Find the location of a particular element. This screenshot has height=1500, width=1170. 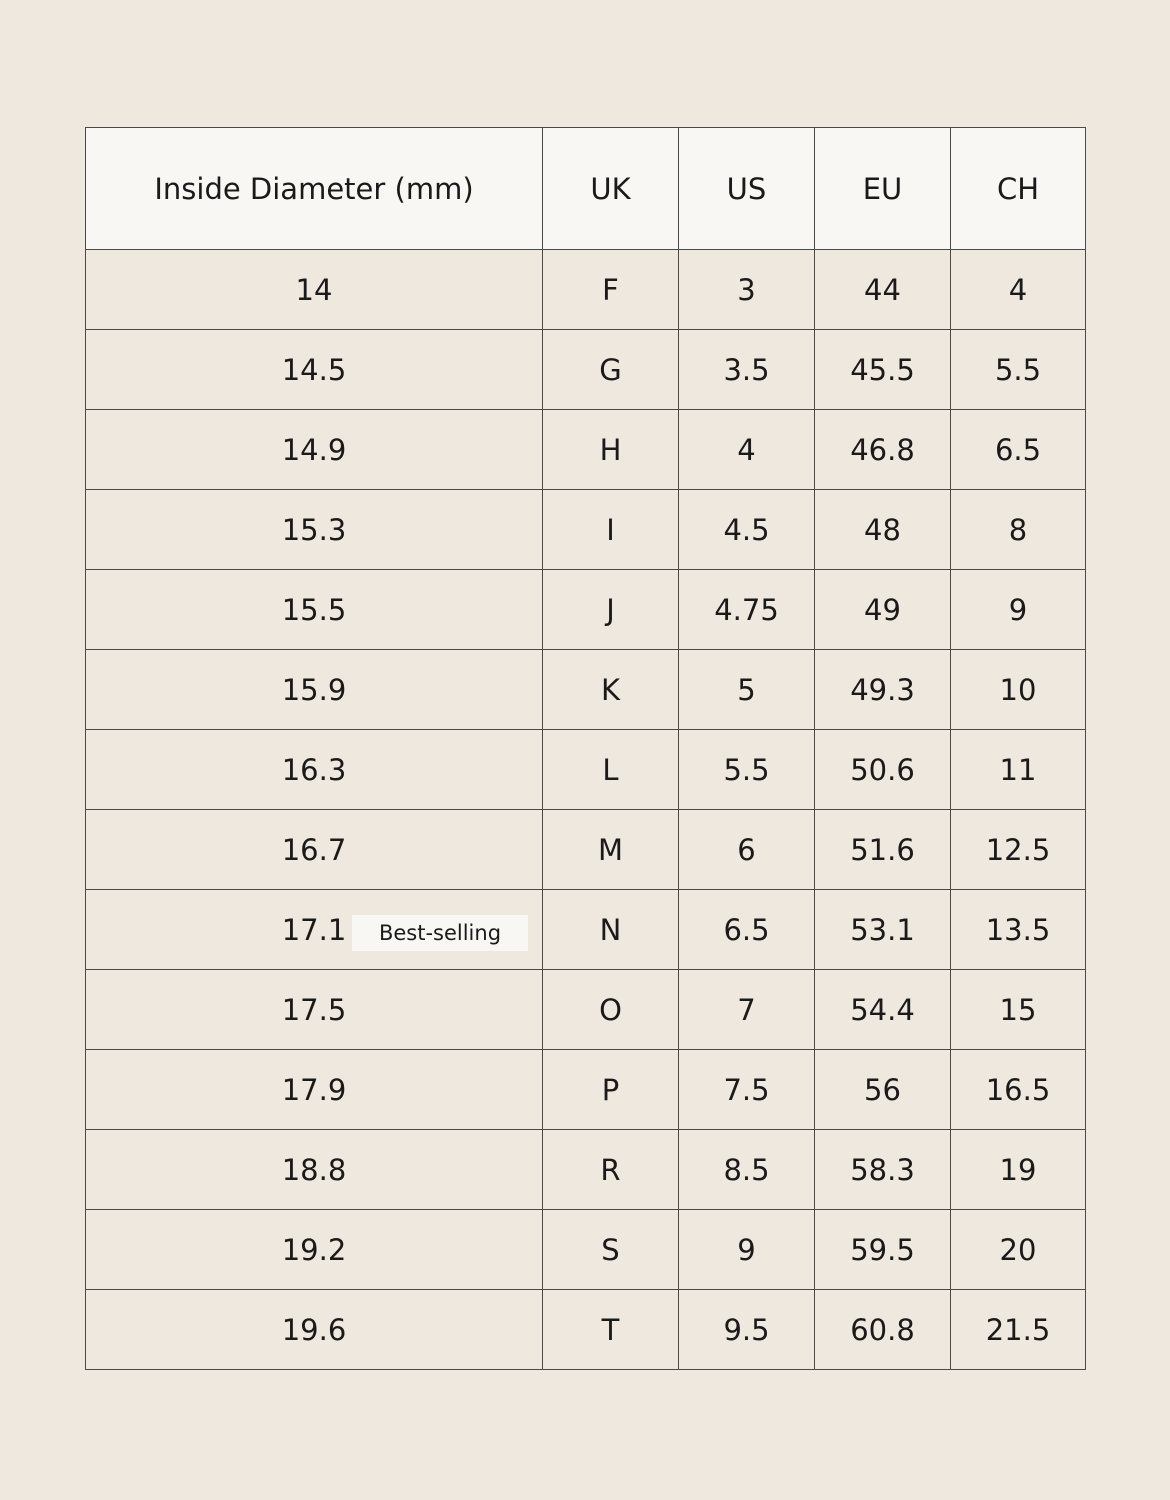

table-row: 17.5 O 7 54.4 15 is located at coordinates (585, 1009).